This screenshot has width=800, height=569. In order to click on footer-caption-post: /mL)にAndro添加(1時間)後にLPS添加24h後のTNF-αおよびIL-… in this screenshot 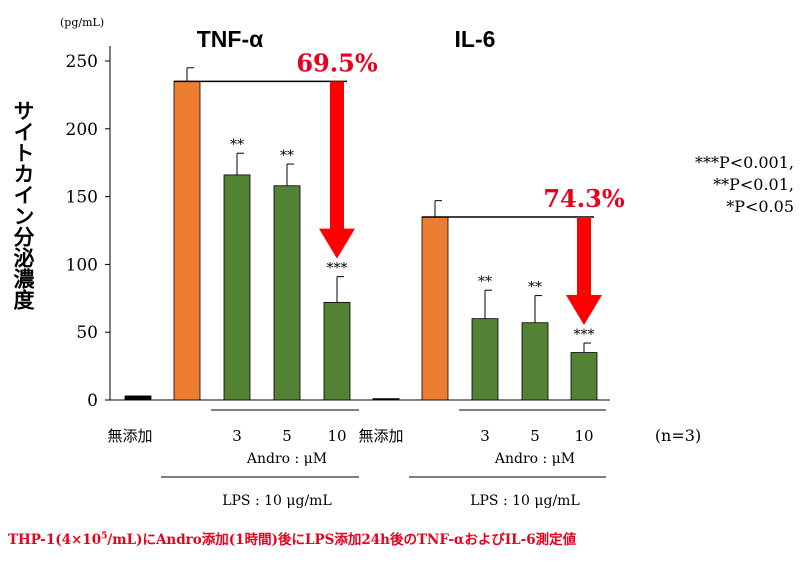, I will do `click(342, 540)`.